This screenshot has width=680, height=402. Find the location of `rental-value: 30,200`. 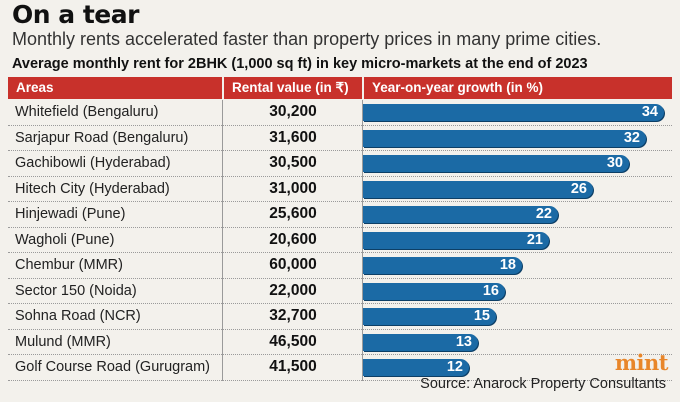

rental-value: 30,200 is located at coordinates (293, 111).